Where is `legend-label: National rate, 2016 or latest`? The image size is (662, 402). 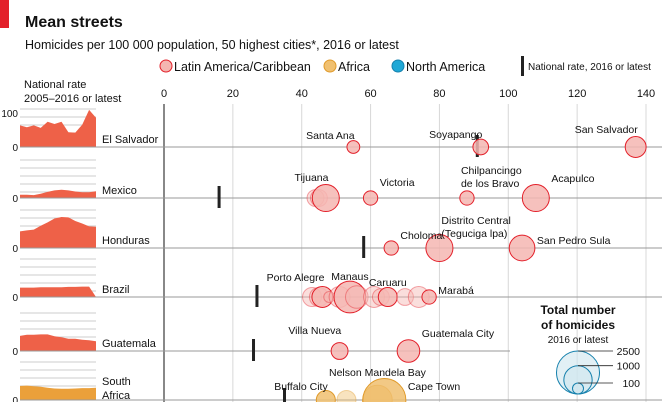 legend-label: National rate, 2016 or latest is located at coordinates (589, 67).